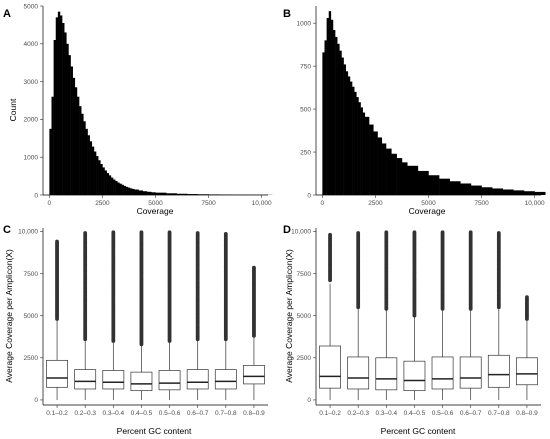 Image resolution: width=550 pixels, height=439 pixels. Describe the element at coordinates (305, 66) in the screenshot. I see `panel-b-y-tick-label: 750` at that location.